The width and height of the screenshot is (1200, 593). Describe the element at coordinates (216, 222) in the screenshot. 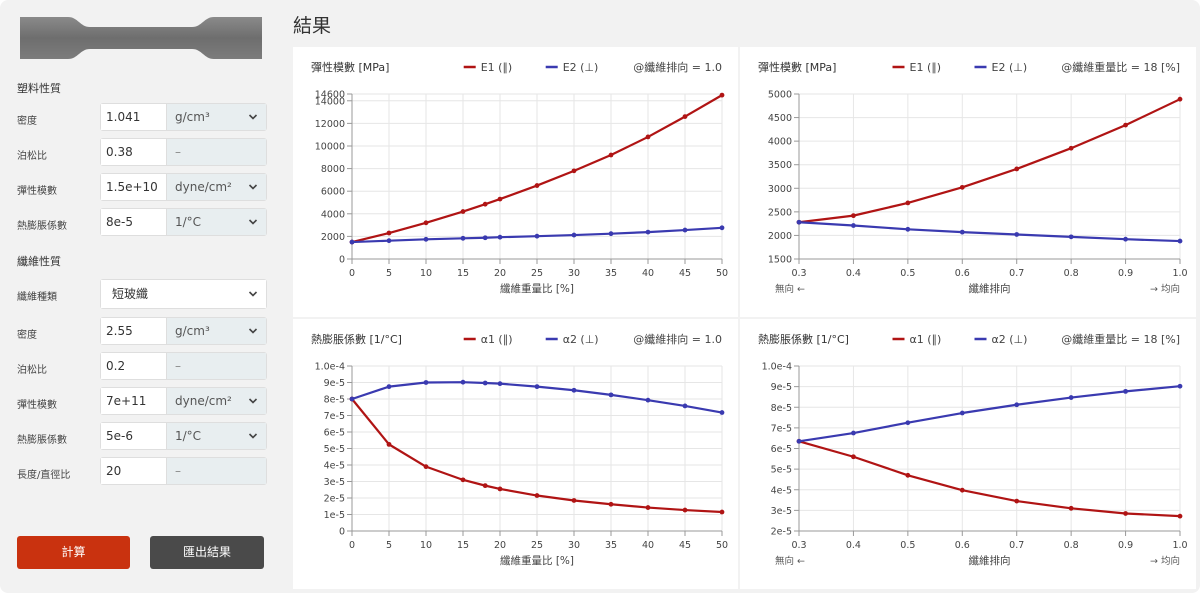

I see `plastic-unit-select: 1/°C` at that location.